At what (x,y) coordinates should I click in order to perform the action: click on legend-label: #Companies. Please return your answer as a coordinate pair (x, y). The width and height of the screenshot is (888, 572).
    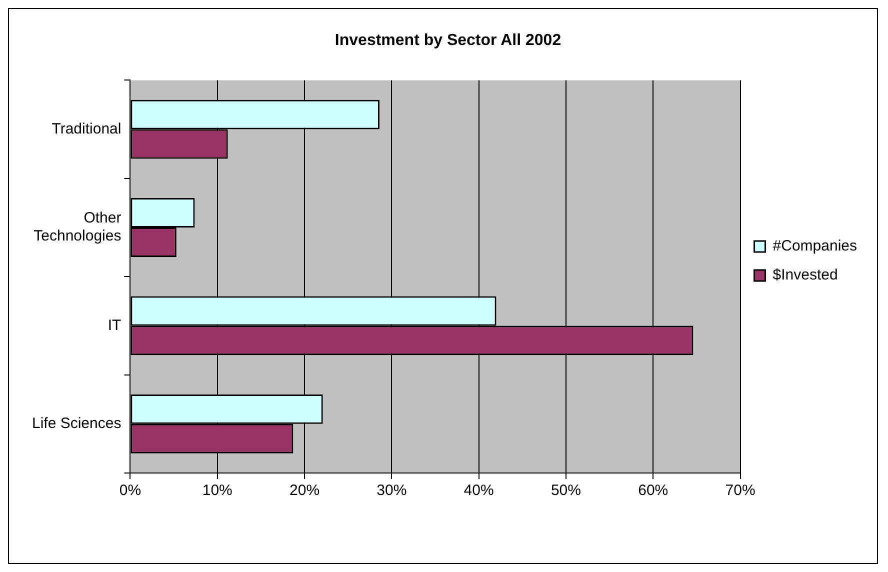
    Looking at the image, I should click on (815, 246).